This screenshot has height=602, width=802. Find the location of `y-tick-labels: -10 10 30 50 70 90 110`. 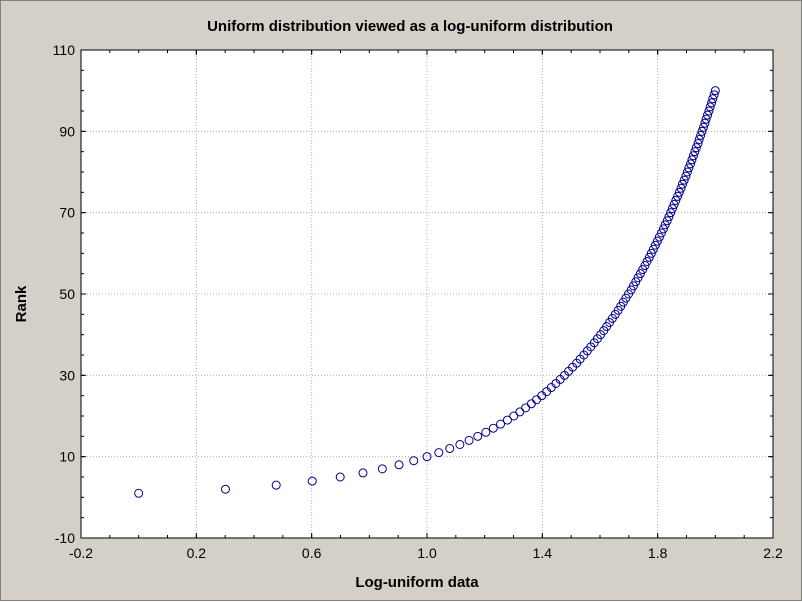

y-tick-labels: -10 10 30 50 70 90 110 is located at coordinates (64, 294).